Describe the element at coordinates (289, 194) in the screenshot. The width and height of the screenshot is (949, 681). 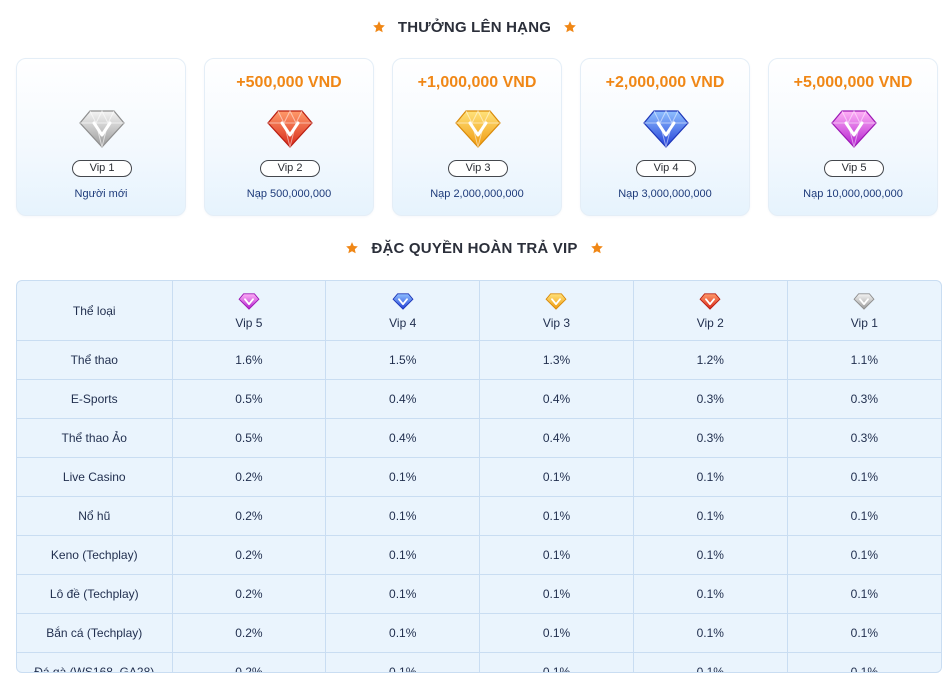
I see `deposit-requirement: Nạp 500,000,000` at that location.